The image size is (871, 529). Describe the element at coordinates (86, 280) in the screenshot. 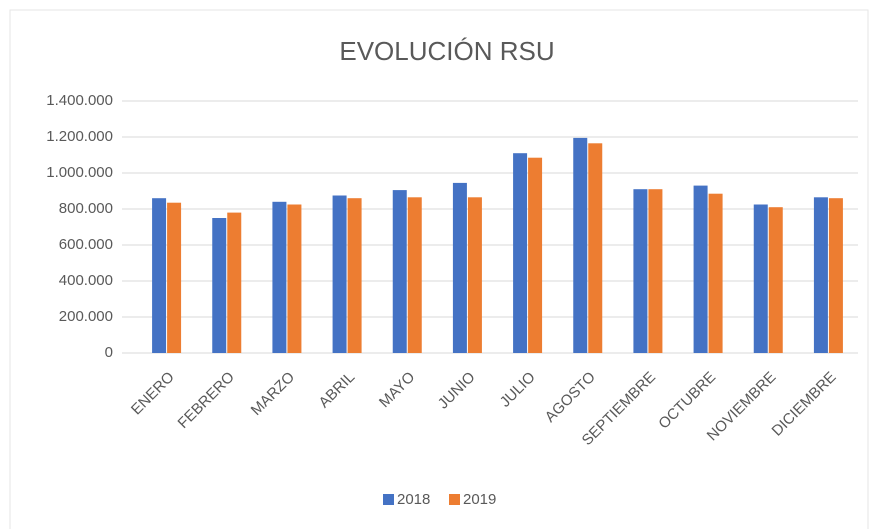

I see `y-tick-label: 400.000` at that location.